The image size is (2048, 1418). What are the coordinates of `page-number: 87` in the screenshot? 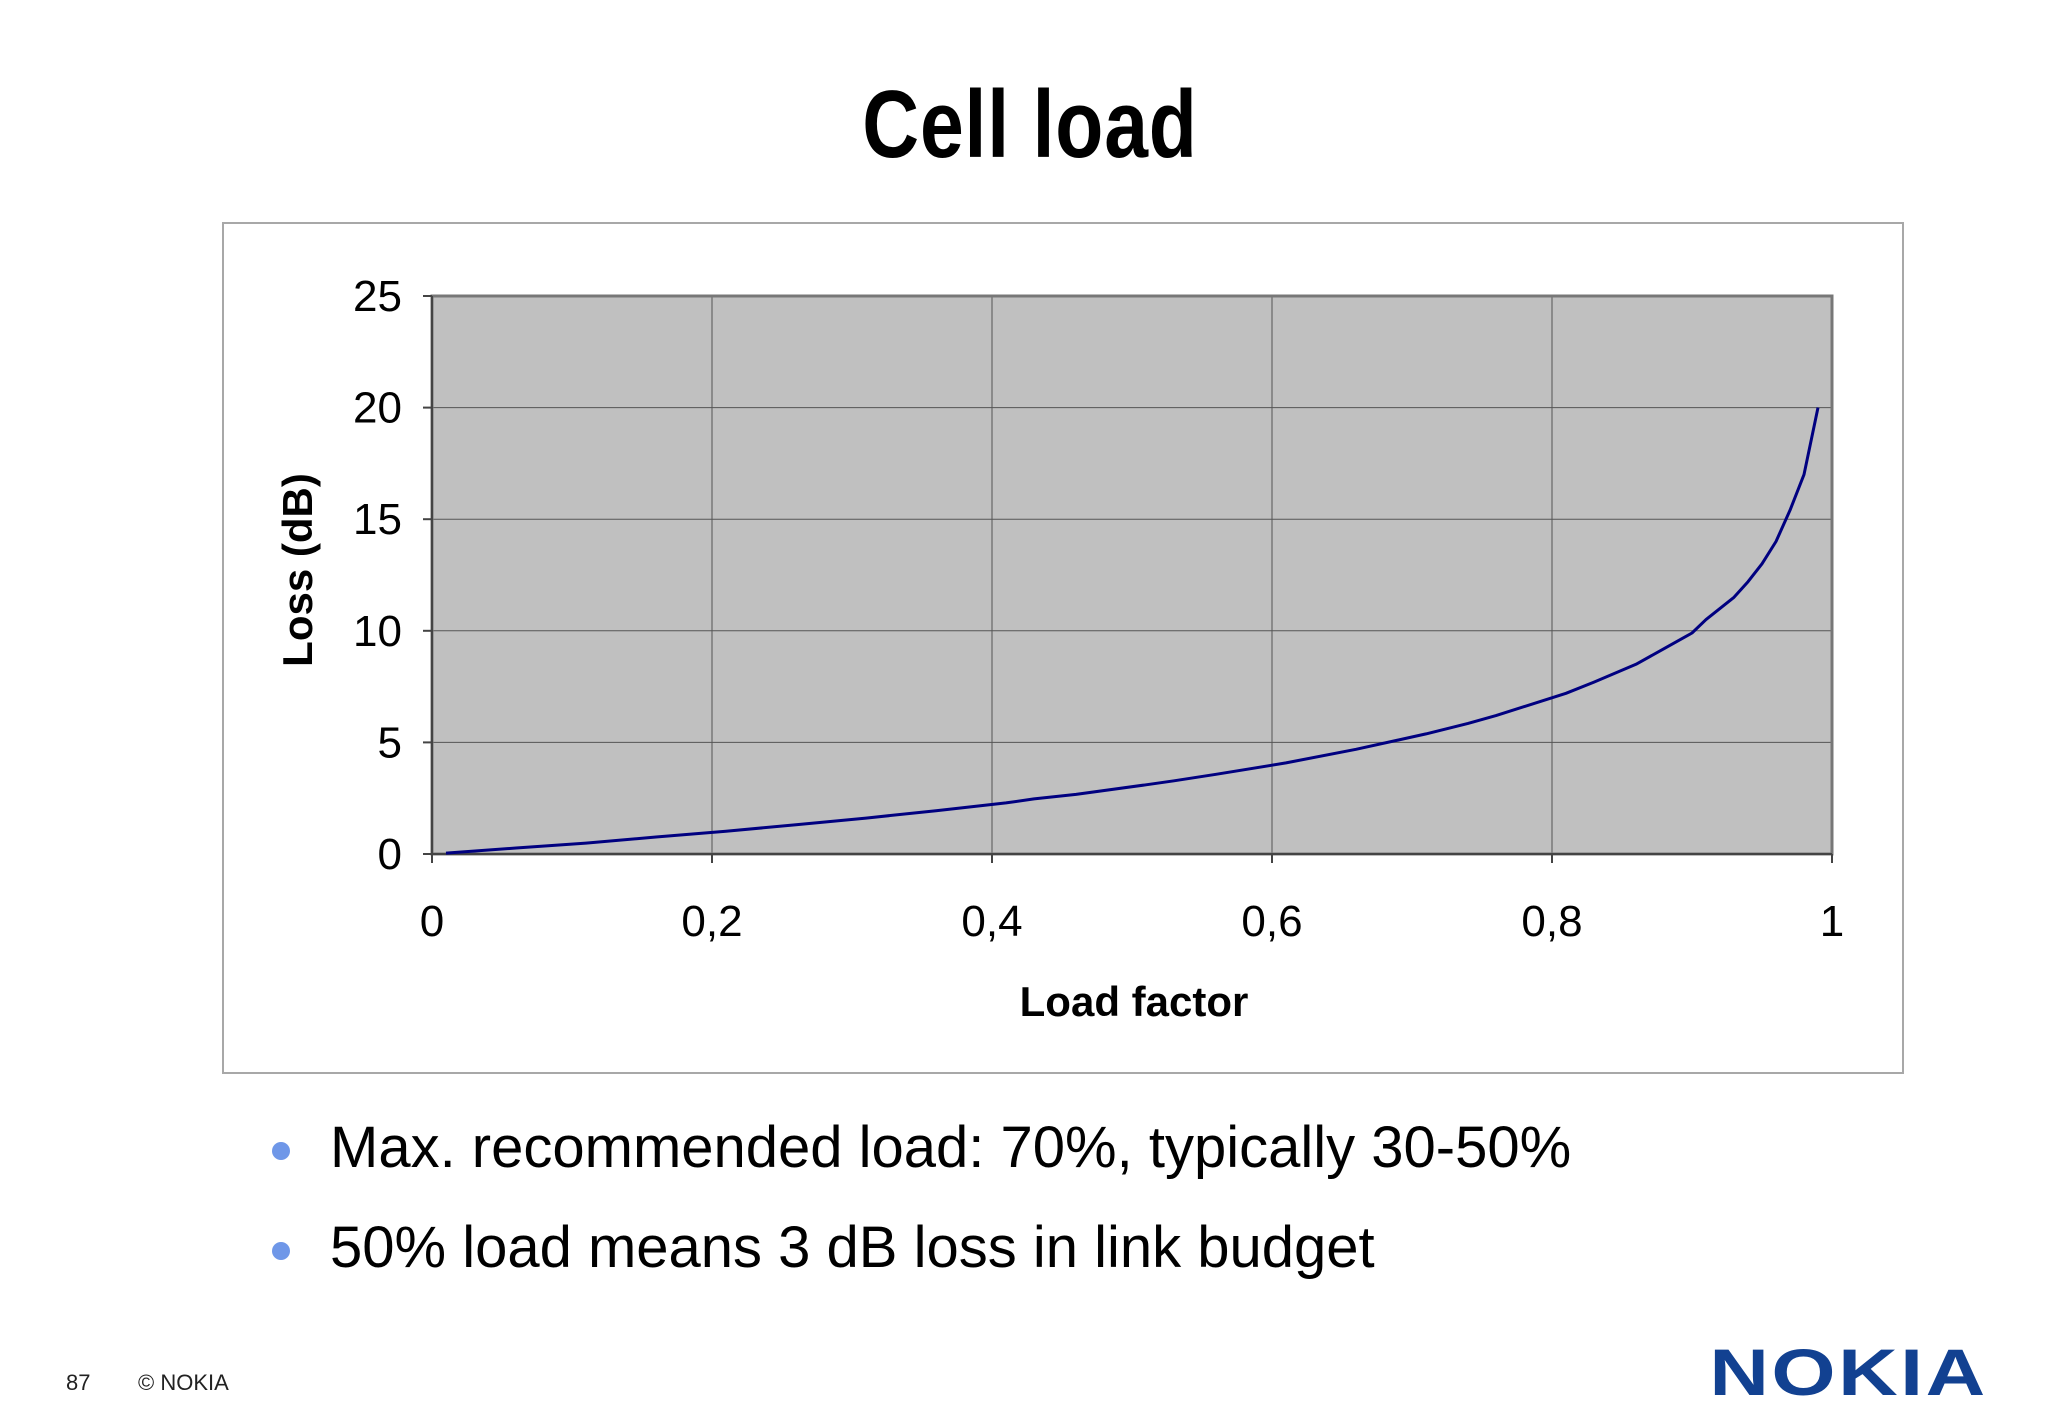 It's located at (78, 1382).